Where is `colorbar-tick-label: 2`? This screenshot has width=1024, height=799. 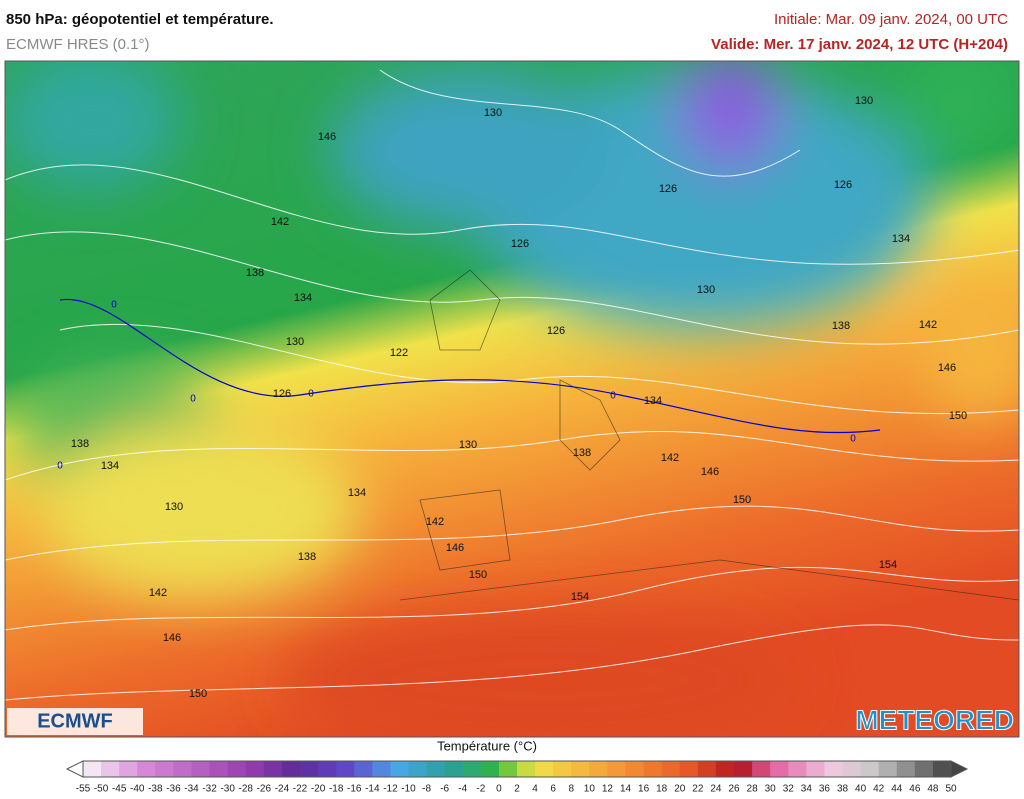 colorbar-tick-label: 2 is located at coordinates (517, 789).